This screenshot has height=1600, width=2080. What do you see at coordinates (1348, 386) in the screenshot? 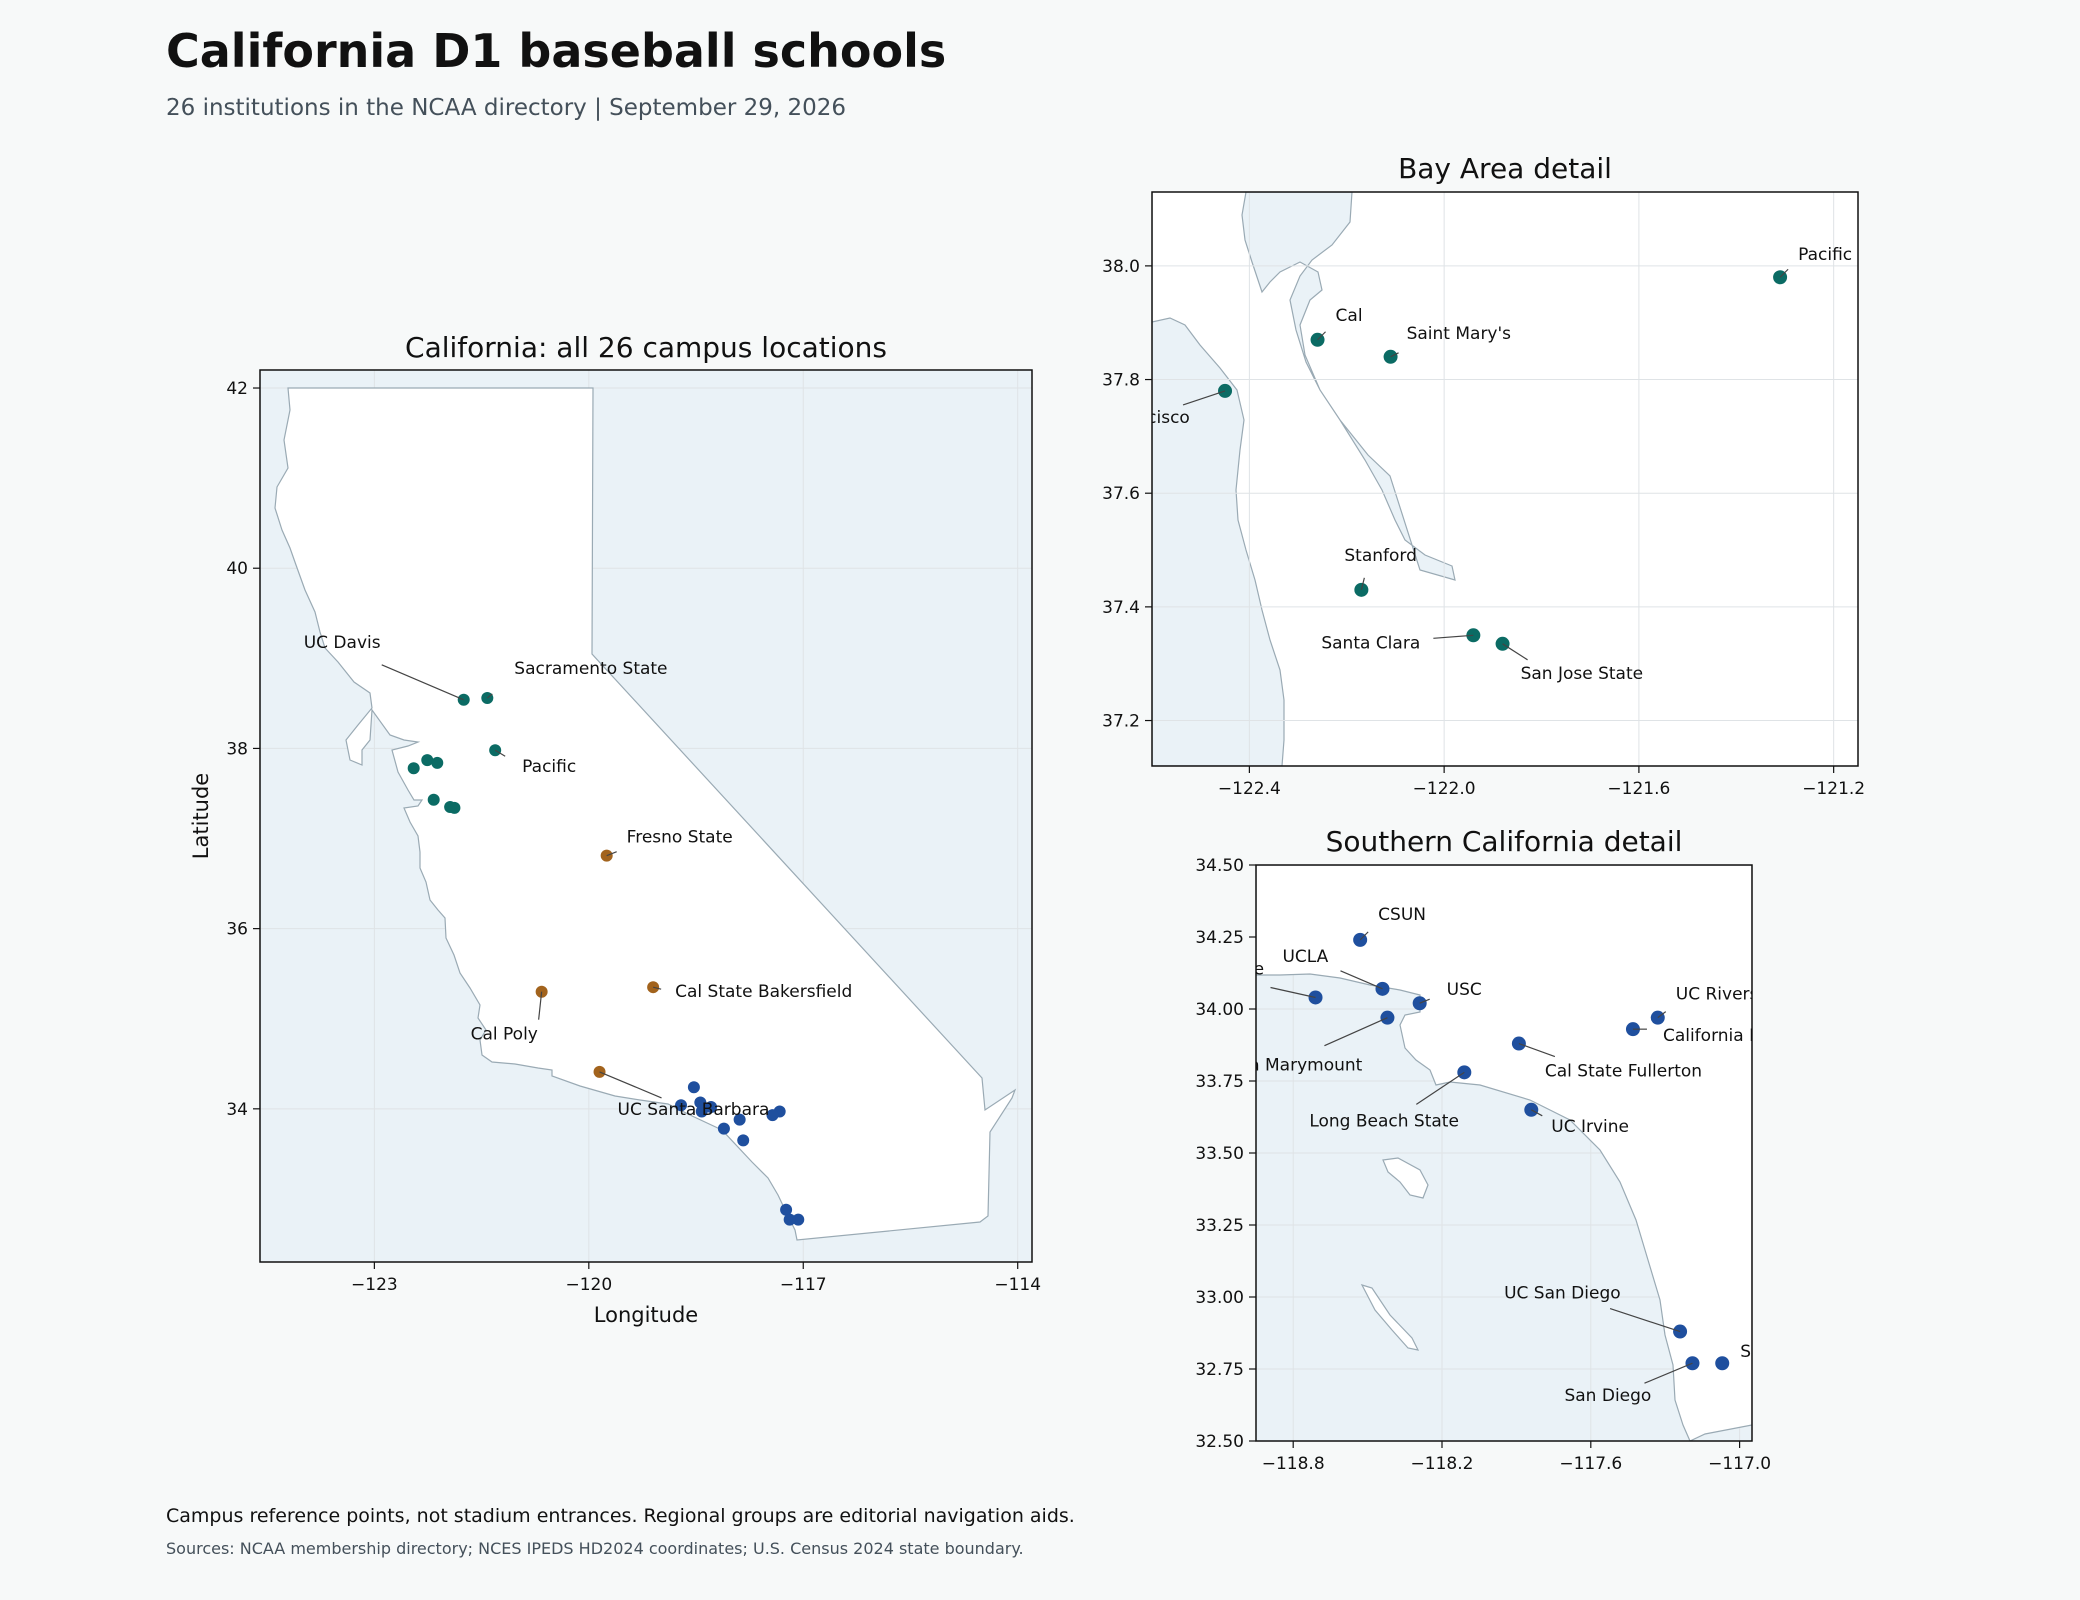
I see `san-francisco-bay` at bounding box center [1348, 386].